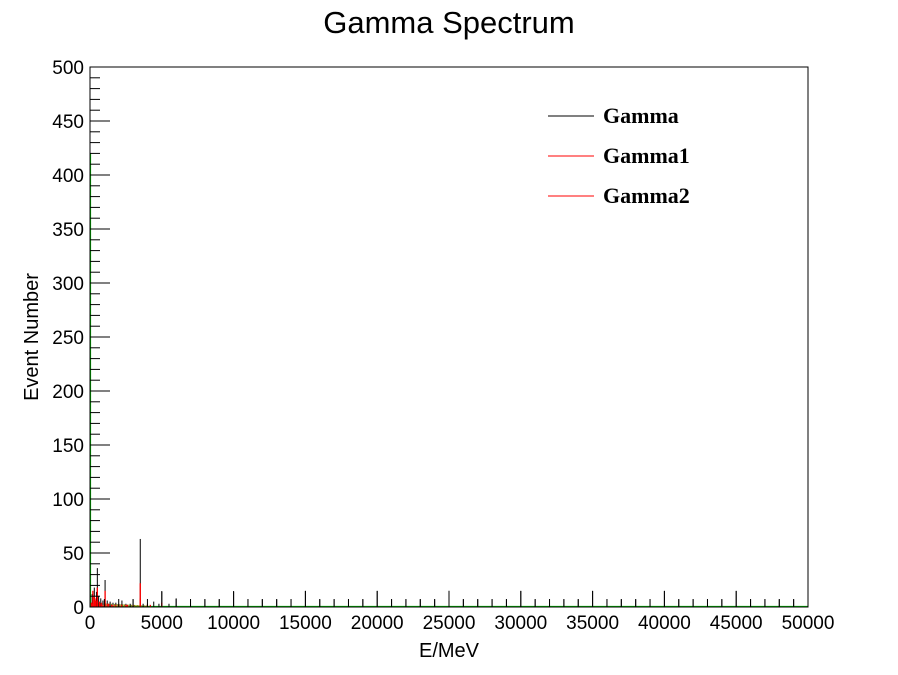  What do you see at coordinates (808, 623) in the screenshot?
I see `x-tick-label: 50000` at bounding box center [808, 623].